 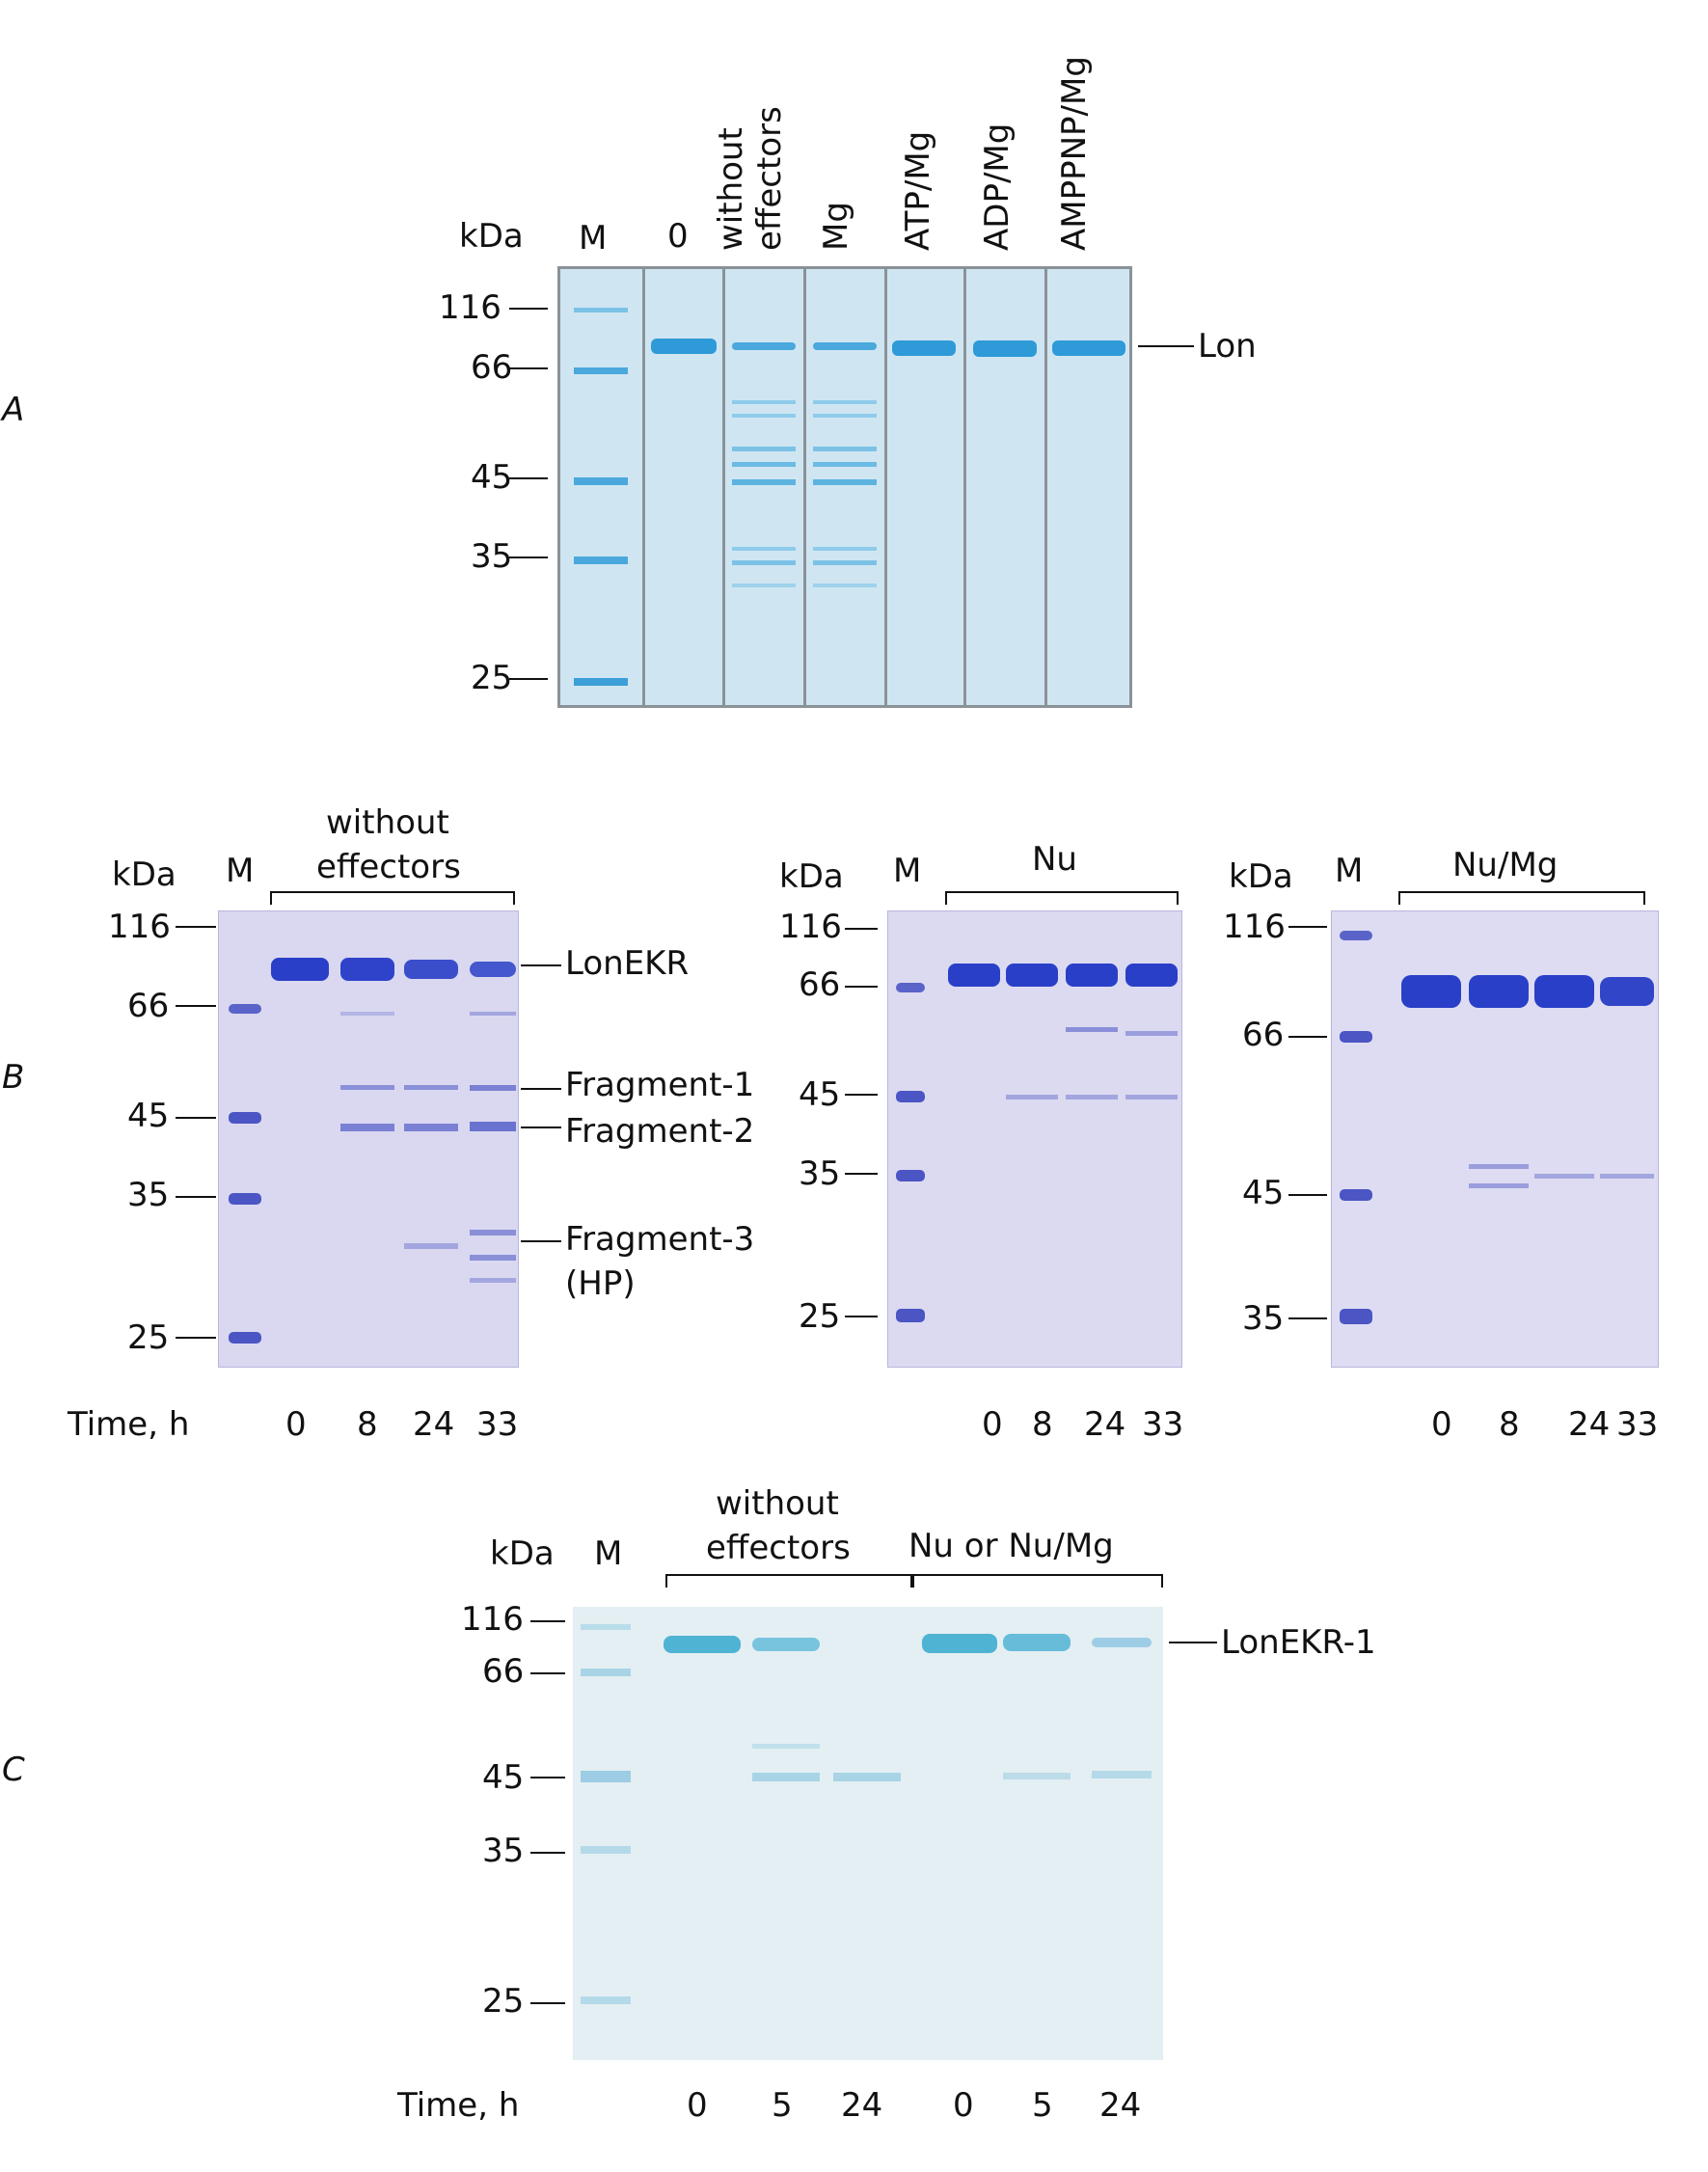 What do you see at coordinates (731, 189) in the screenshot?
I see `lane-label-without: without` at bounding box center [731, 189].